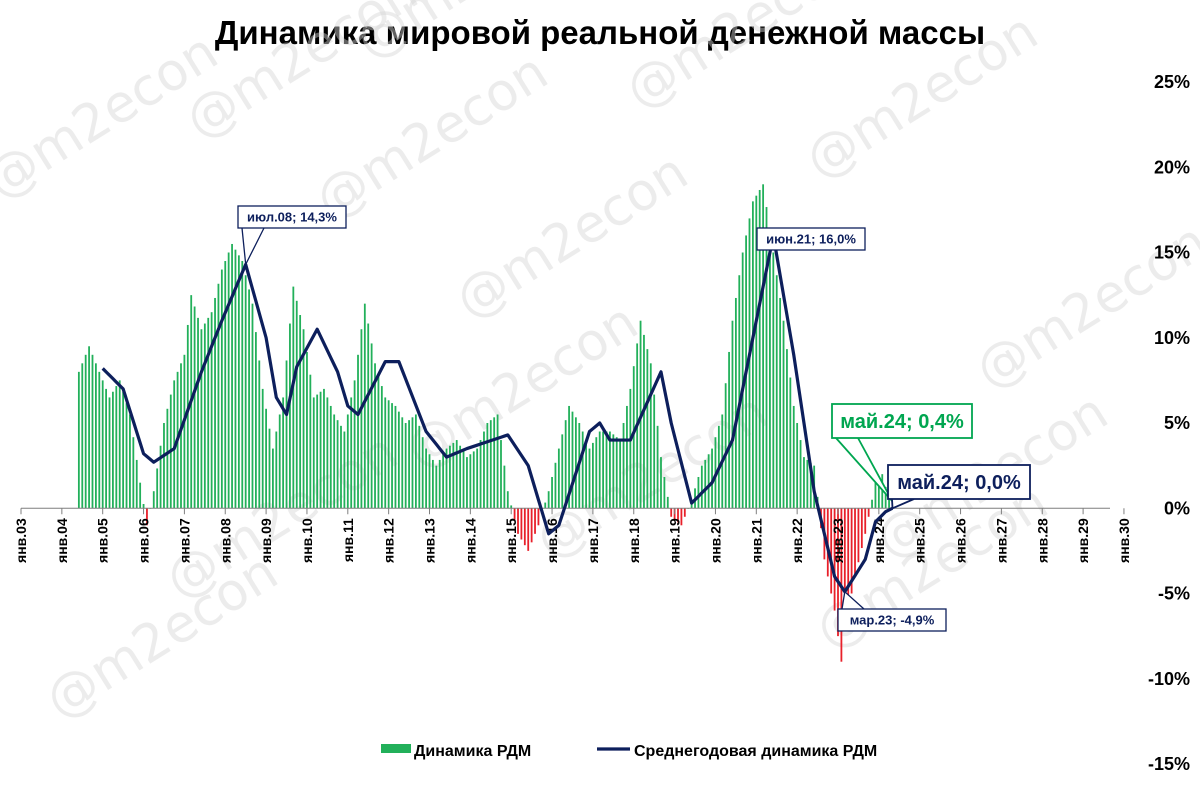  I want to click on x-tick-label: янв.12, so click(389, 540).